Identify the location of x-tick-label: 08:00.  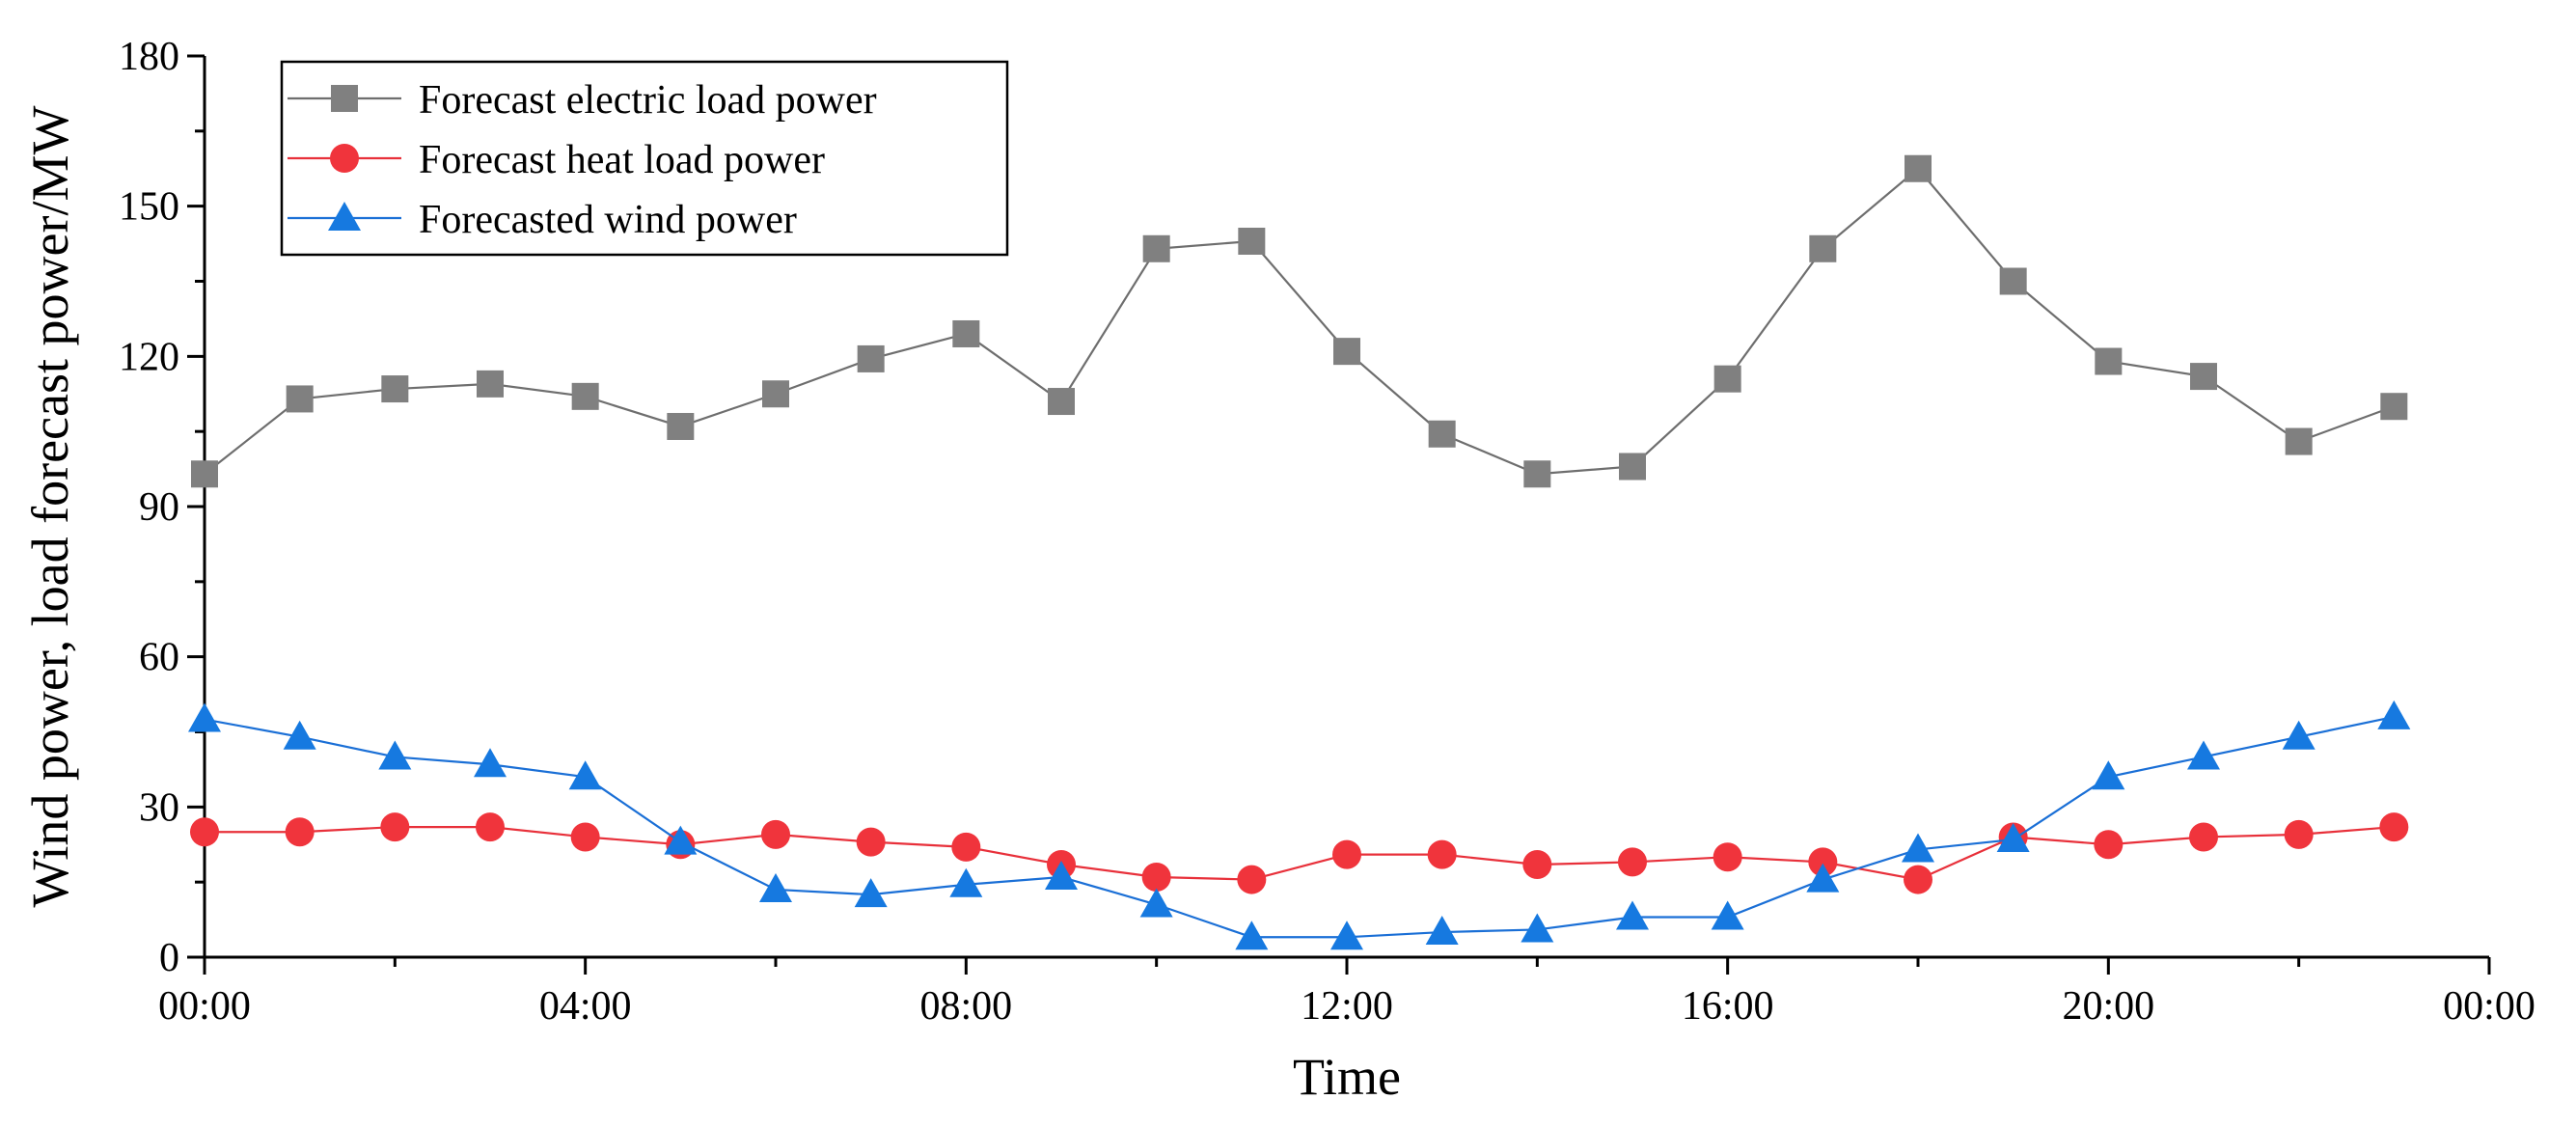
(966, 1006).